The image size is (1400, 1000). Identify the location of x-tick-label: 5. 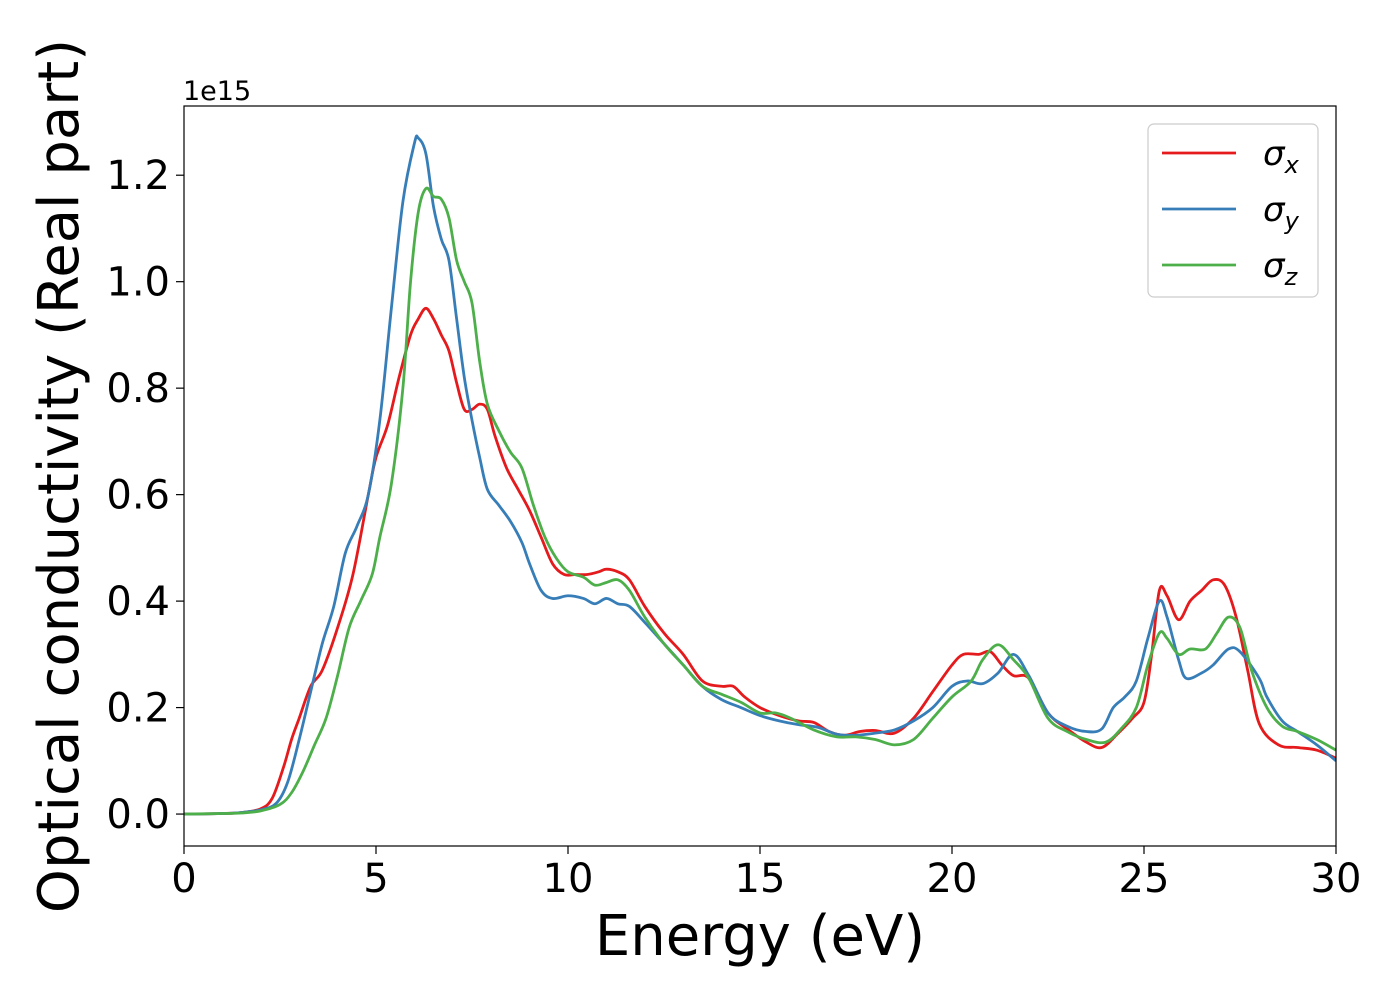
(375, 879).